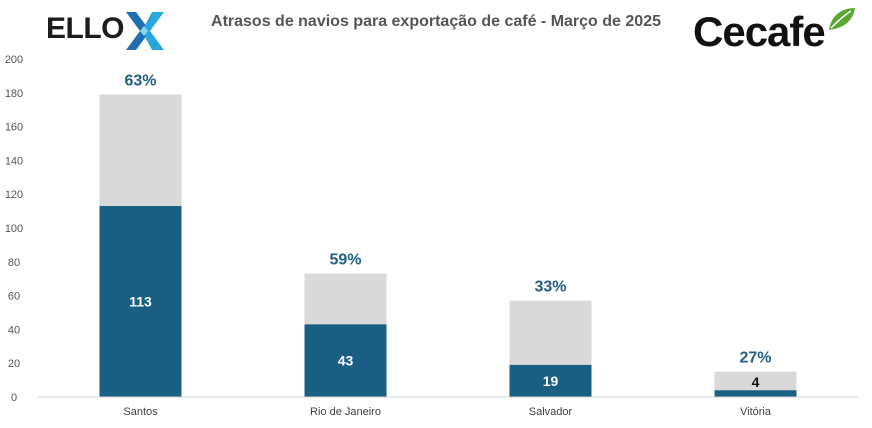  What do you see at coordinates (14, 195) in the screenshot?
I see `y-tick-label: 120` at bounding box center [14, 195].